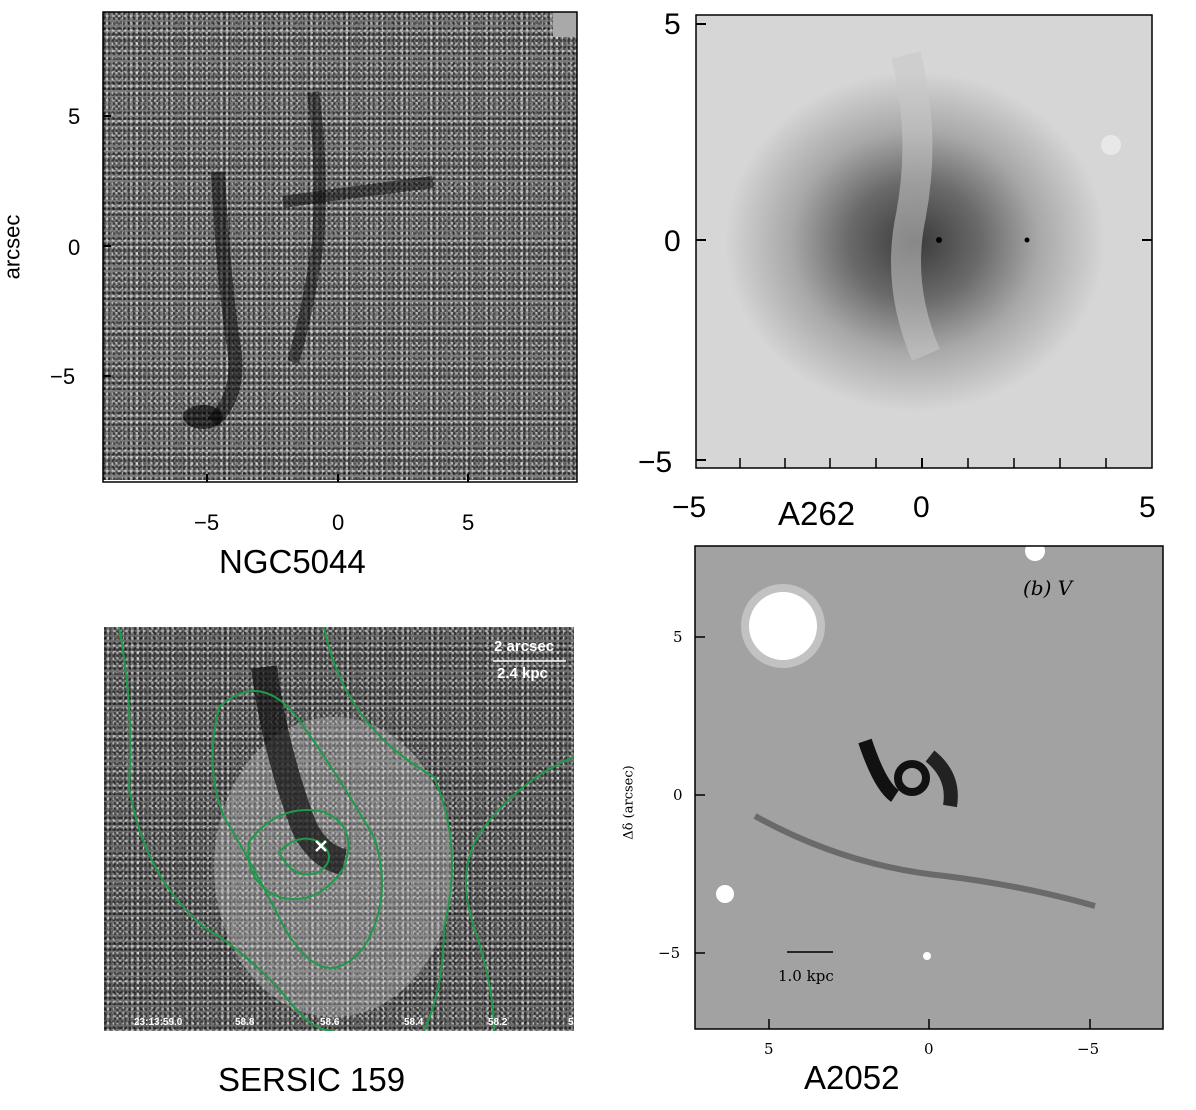 The width and height of the screenshot is (1196, 1110). I want to click on a262-ytick-neg5: −5, so click(655, 462).